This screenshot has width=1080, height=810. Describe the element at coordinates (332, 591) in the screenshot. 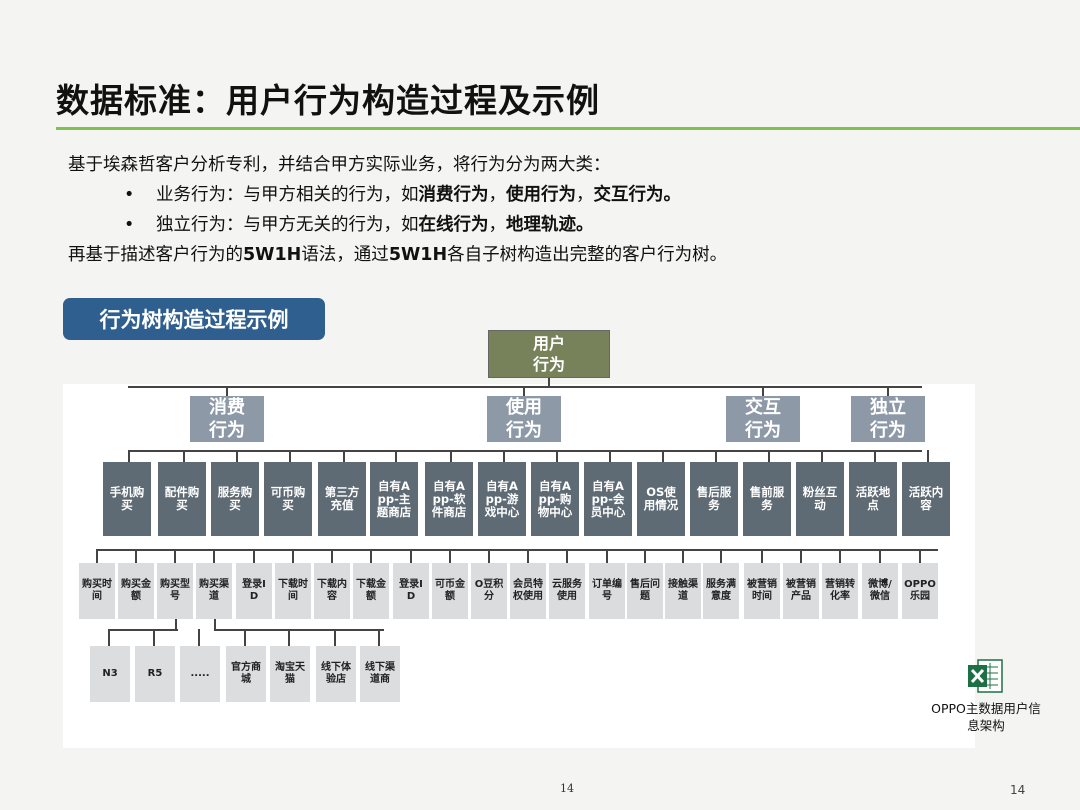

I see `attribute-node: 下载内容` at that location.